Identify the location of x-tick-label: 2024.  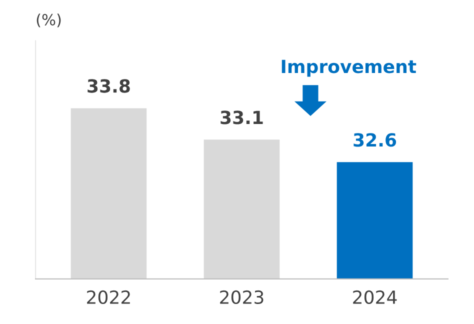
(375, 297).